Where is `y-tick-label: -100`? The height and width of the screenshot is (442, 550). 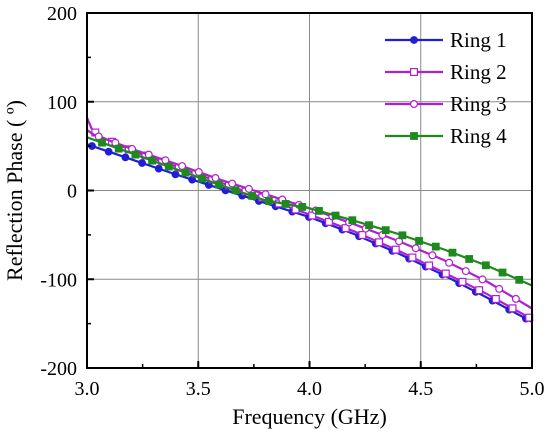 y-tick-label: -100 is located at coordinates (58, 280).